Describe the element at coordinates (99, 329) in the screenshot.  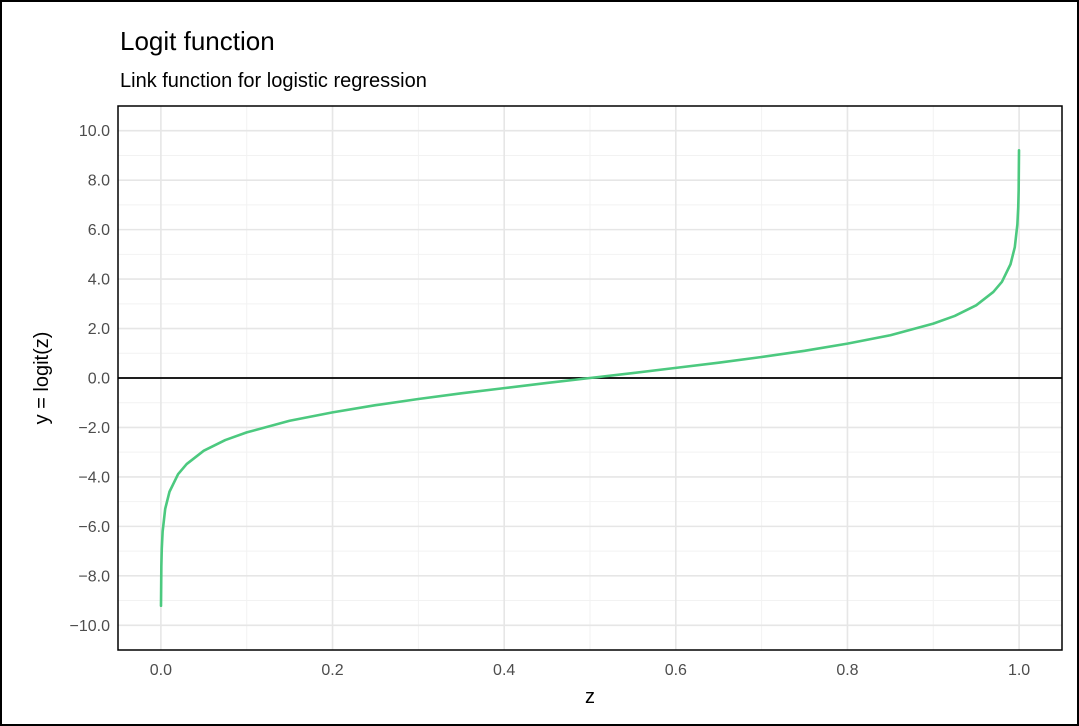
I see `y-tick-label: 2.0` at that location.